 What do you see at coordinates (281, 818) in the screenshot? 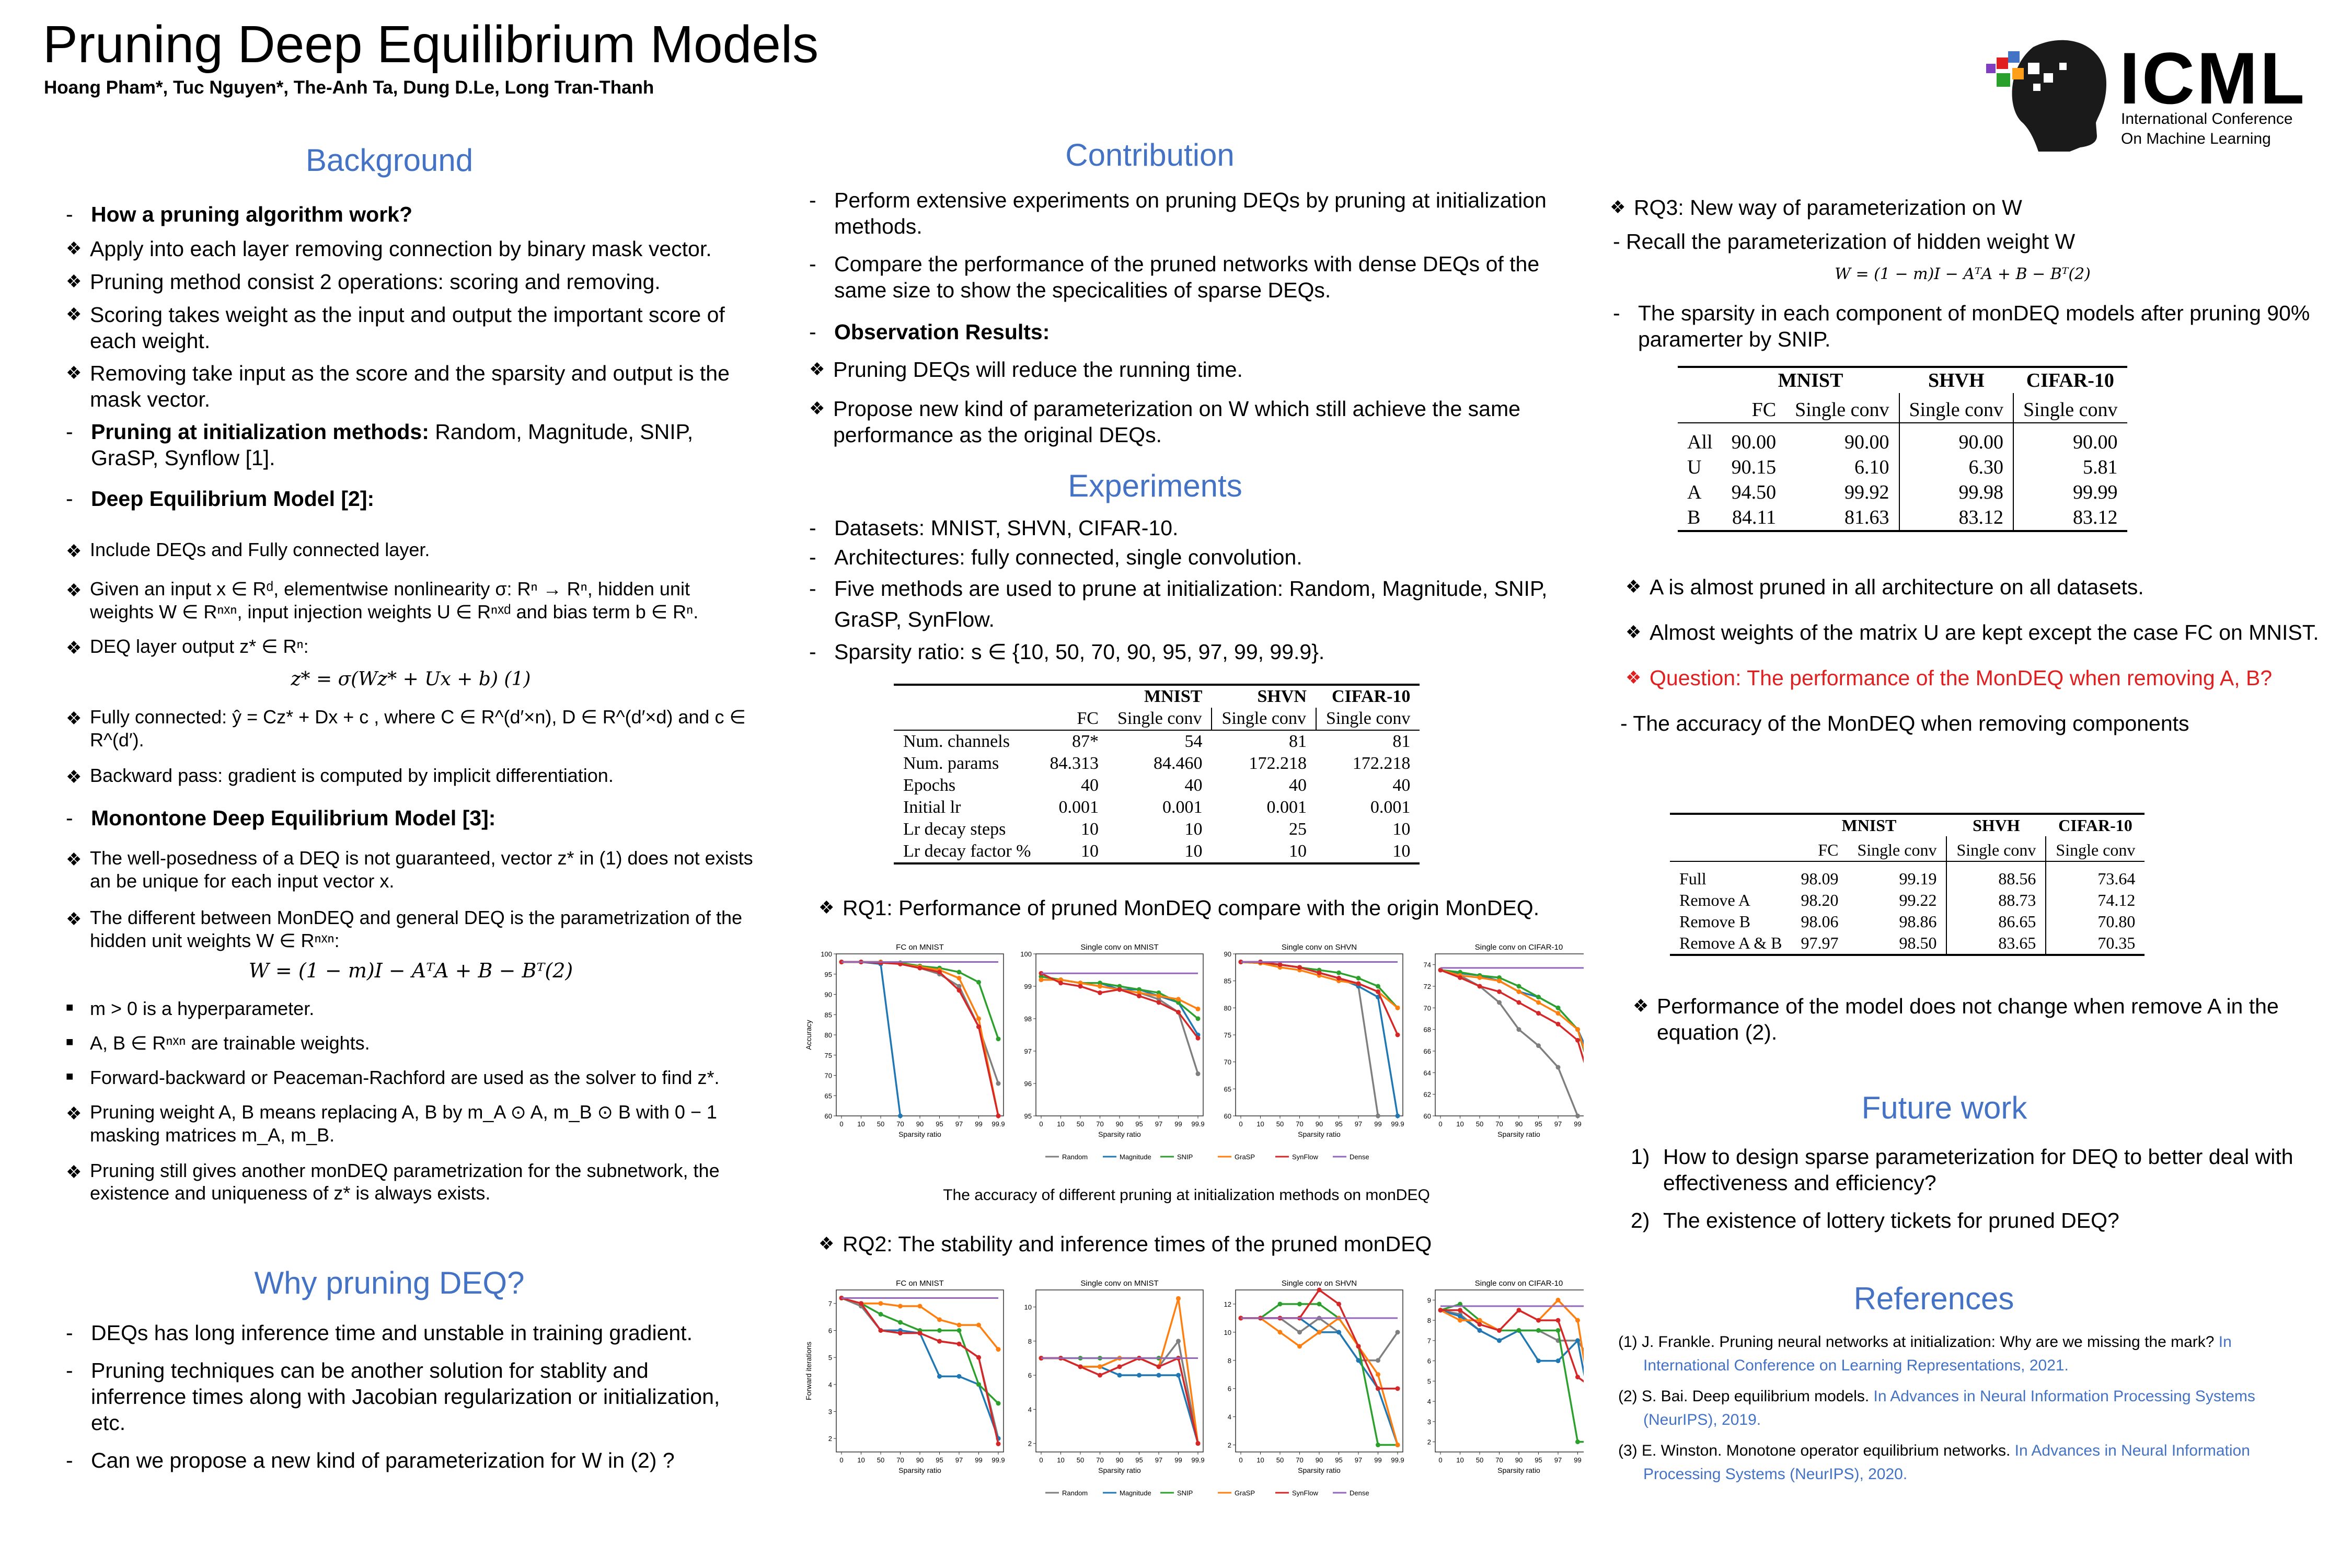
I see `mondeq-heading: - Monontone Deep Equilibrium Model [3]:` at bounding box center [281, 818].